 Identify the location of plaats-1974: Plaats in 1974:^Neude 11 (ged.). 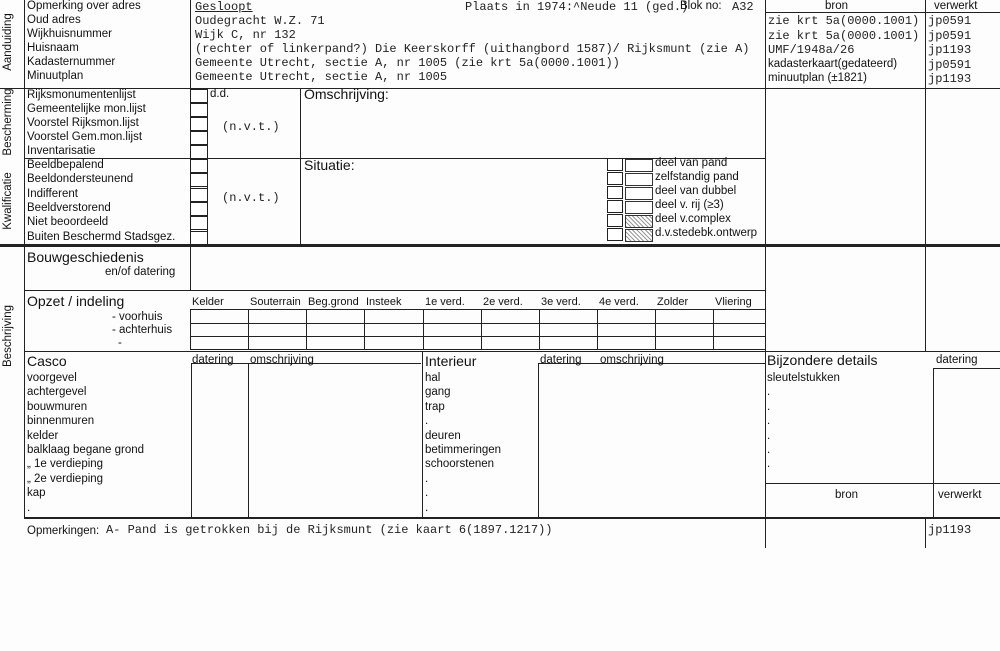
(577, 7).